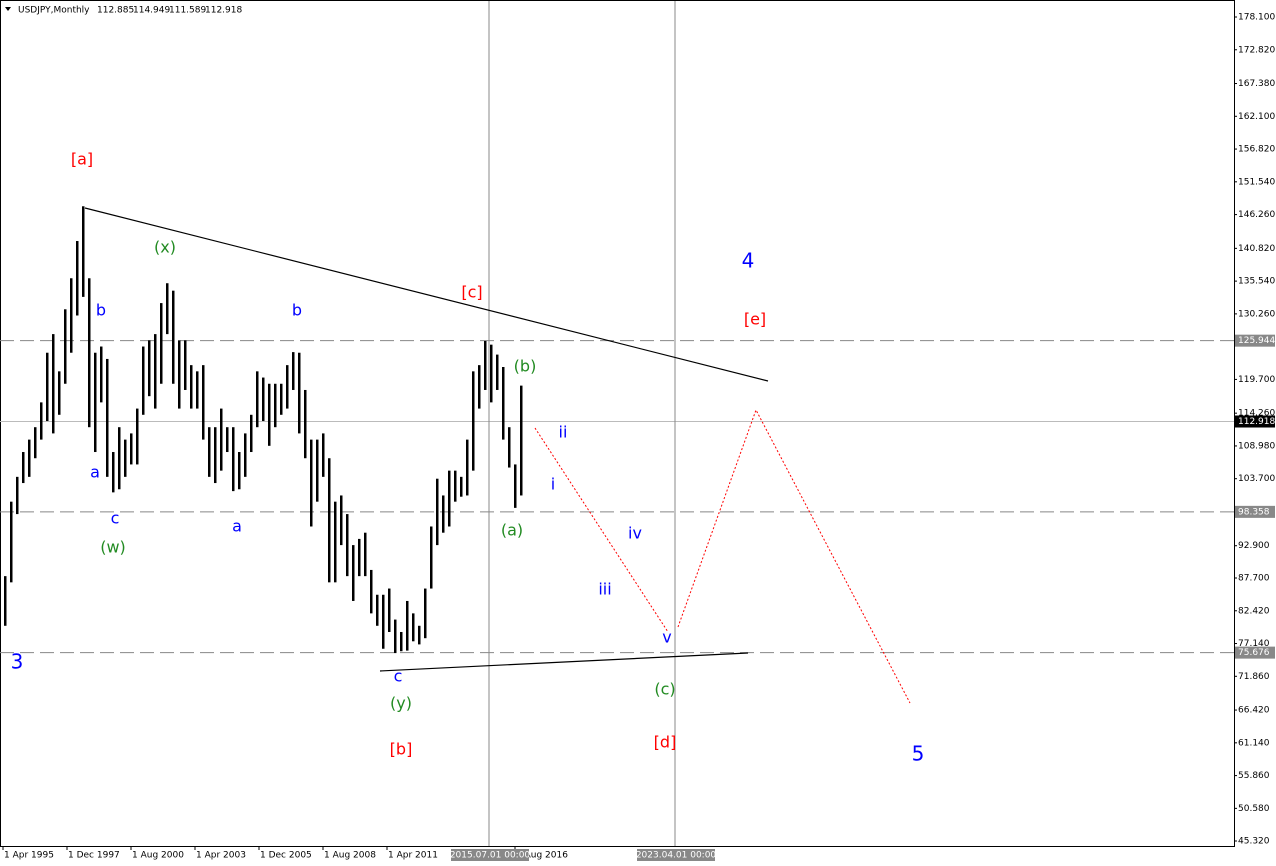  I want to click on y-tick-label: 151.540, so click(1256, 182).